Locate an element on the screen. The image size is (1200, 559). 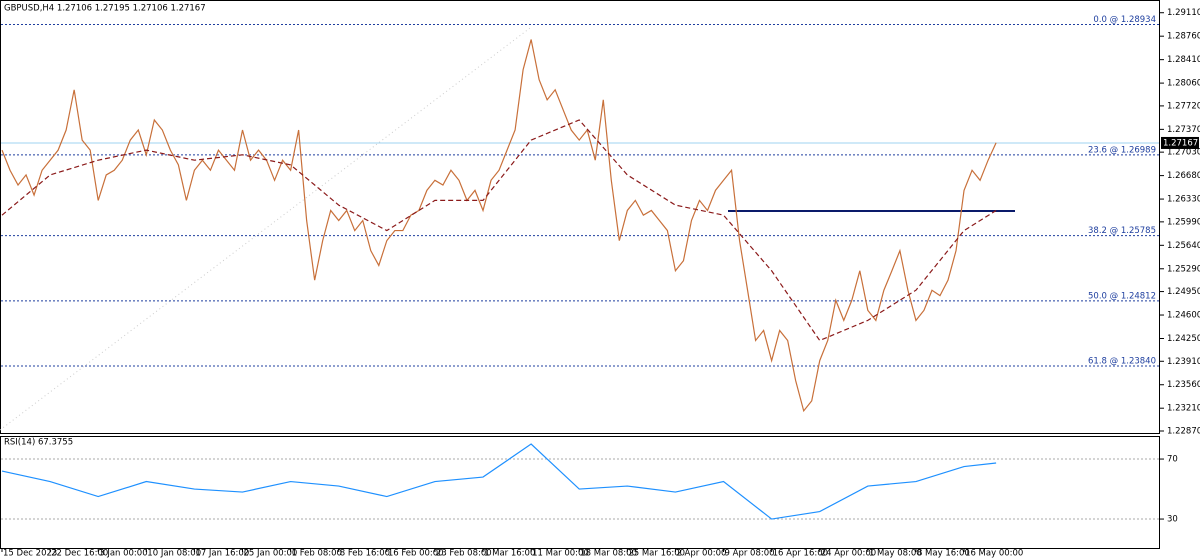
y-tick-label: 1.27030 is located at coordinates (1183, 153).